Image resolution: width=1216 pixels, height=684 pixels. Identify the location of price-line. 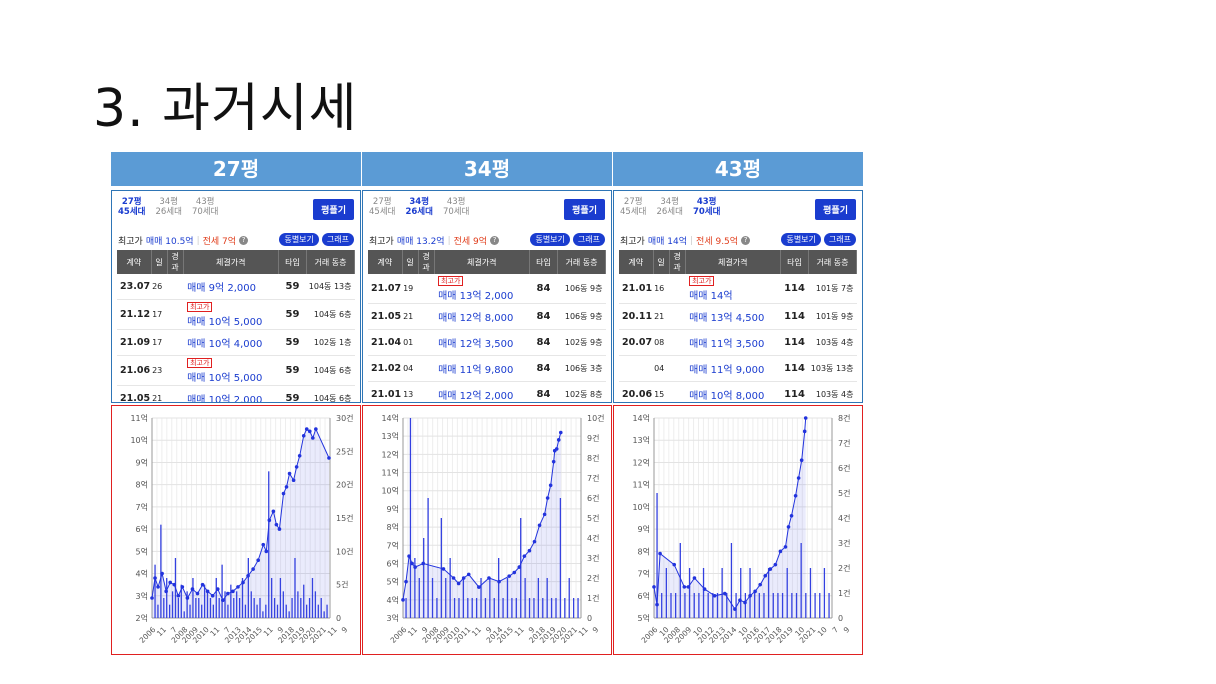
(730, 514).